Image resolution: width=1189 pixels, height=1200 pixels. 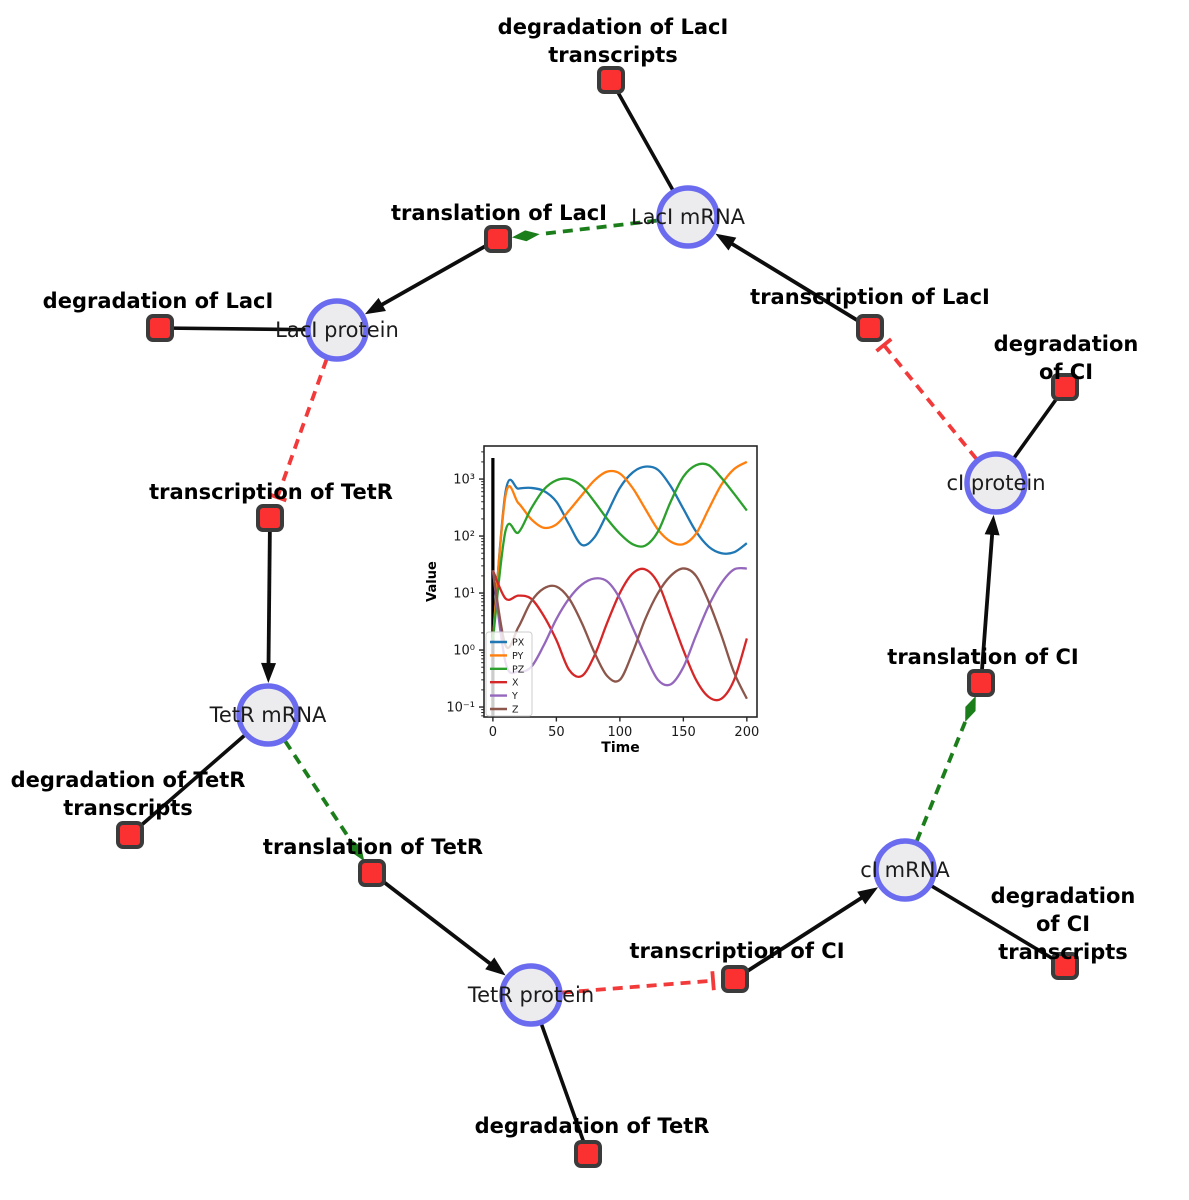 I want to click on x-axis-label: Time, so click(x=620, y=748).